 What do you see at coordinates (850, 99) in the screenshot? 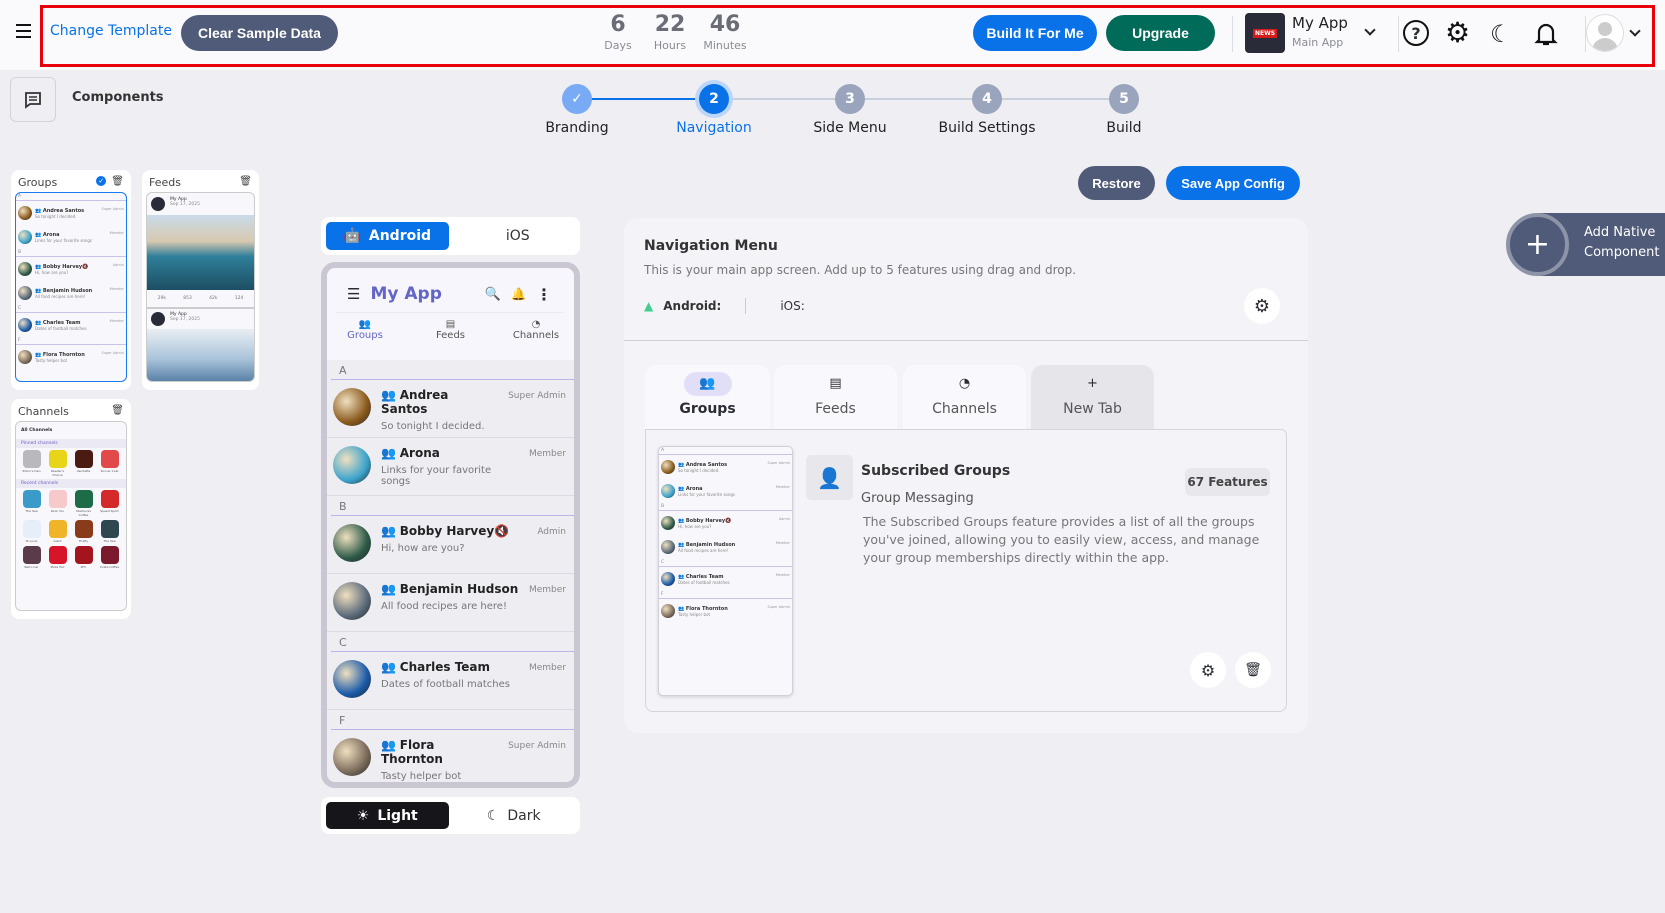
I see `step-3-indicator: 3` at bounding box center [850, 99].